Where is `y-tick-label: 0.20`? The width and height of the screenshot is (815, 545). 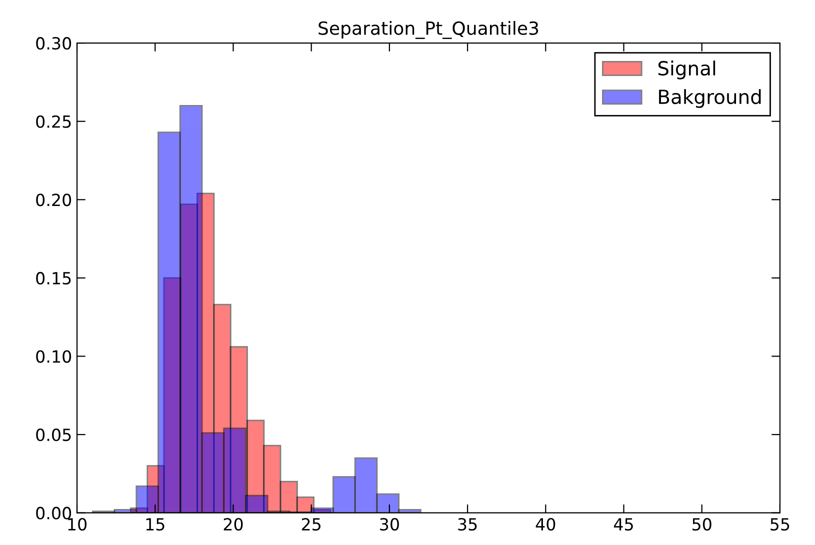 y-tick-label: 0.20 is located at coordinates (54, 200).